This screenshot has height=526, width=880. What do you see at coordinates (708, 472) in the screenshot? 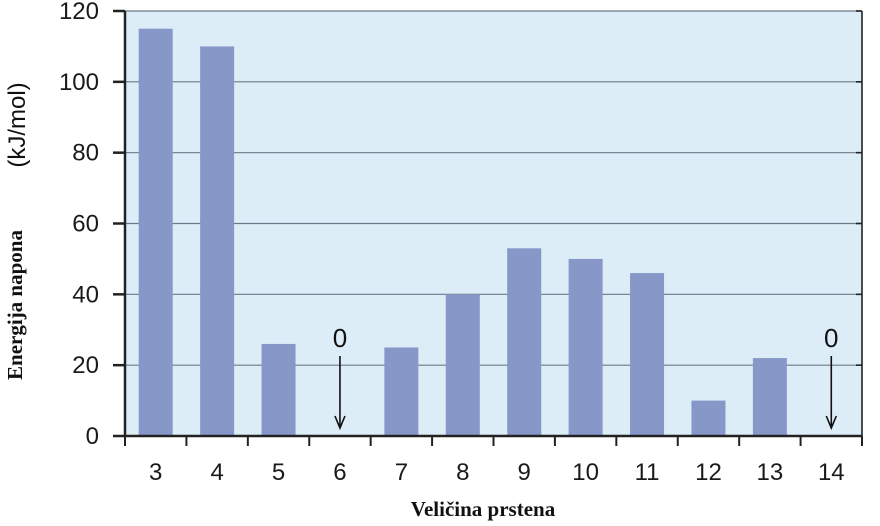
I see `x-tick-label: 12` at bounding box center [708, 472].